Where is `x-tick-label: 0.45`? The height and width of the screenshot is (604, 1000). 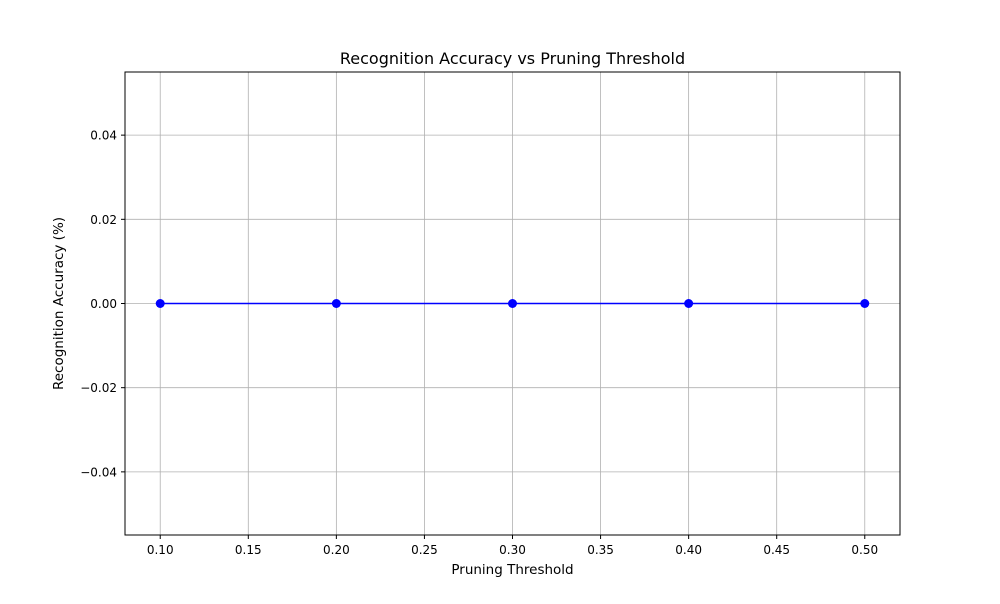
x-tick-label: 0.45 is located at coordinates (776, 550).